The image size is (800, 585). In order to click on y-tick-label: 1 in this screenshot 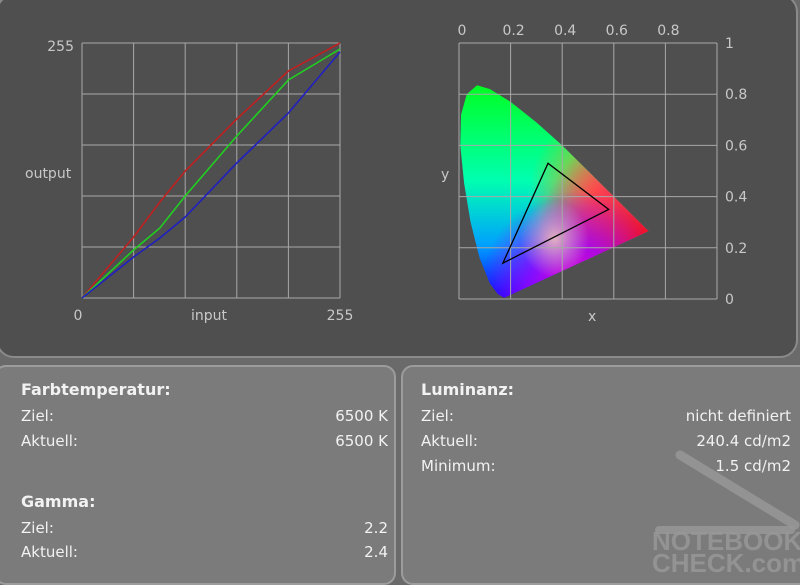, I will do `click(729, 44)`.